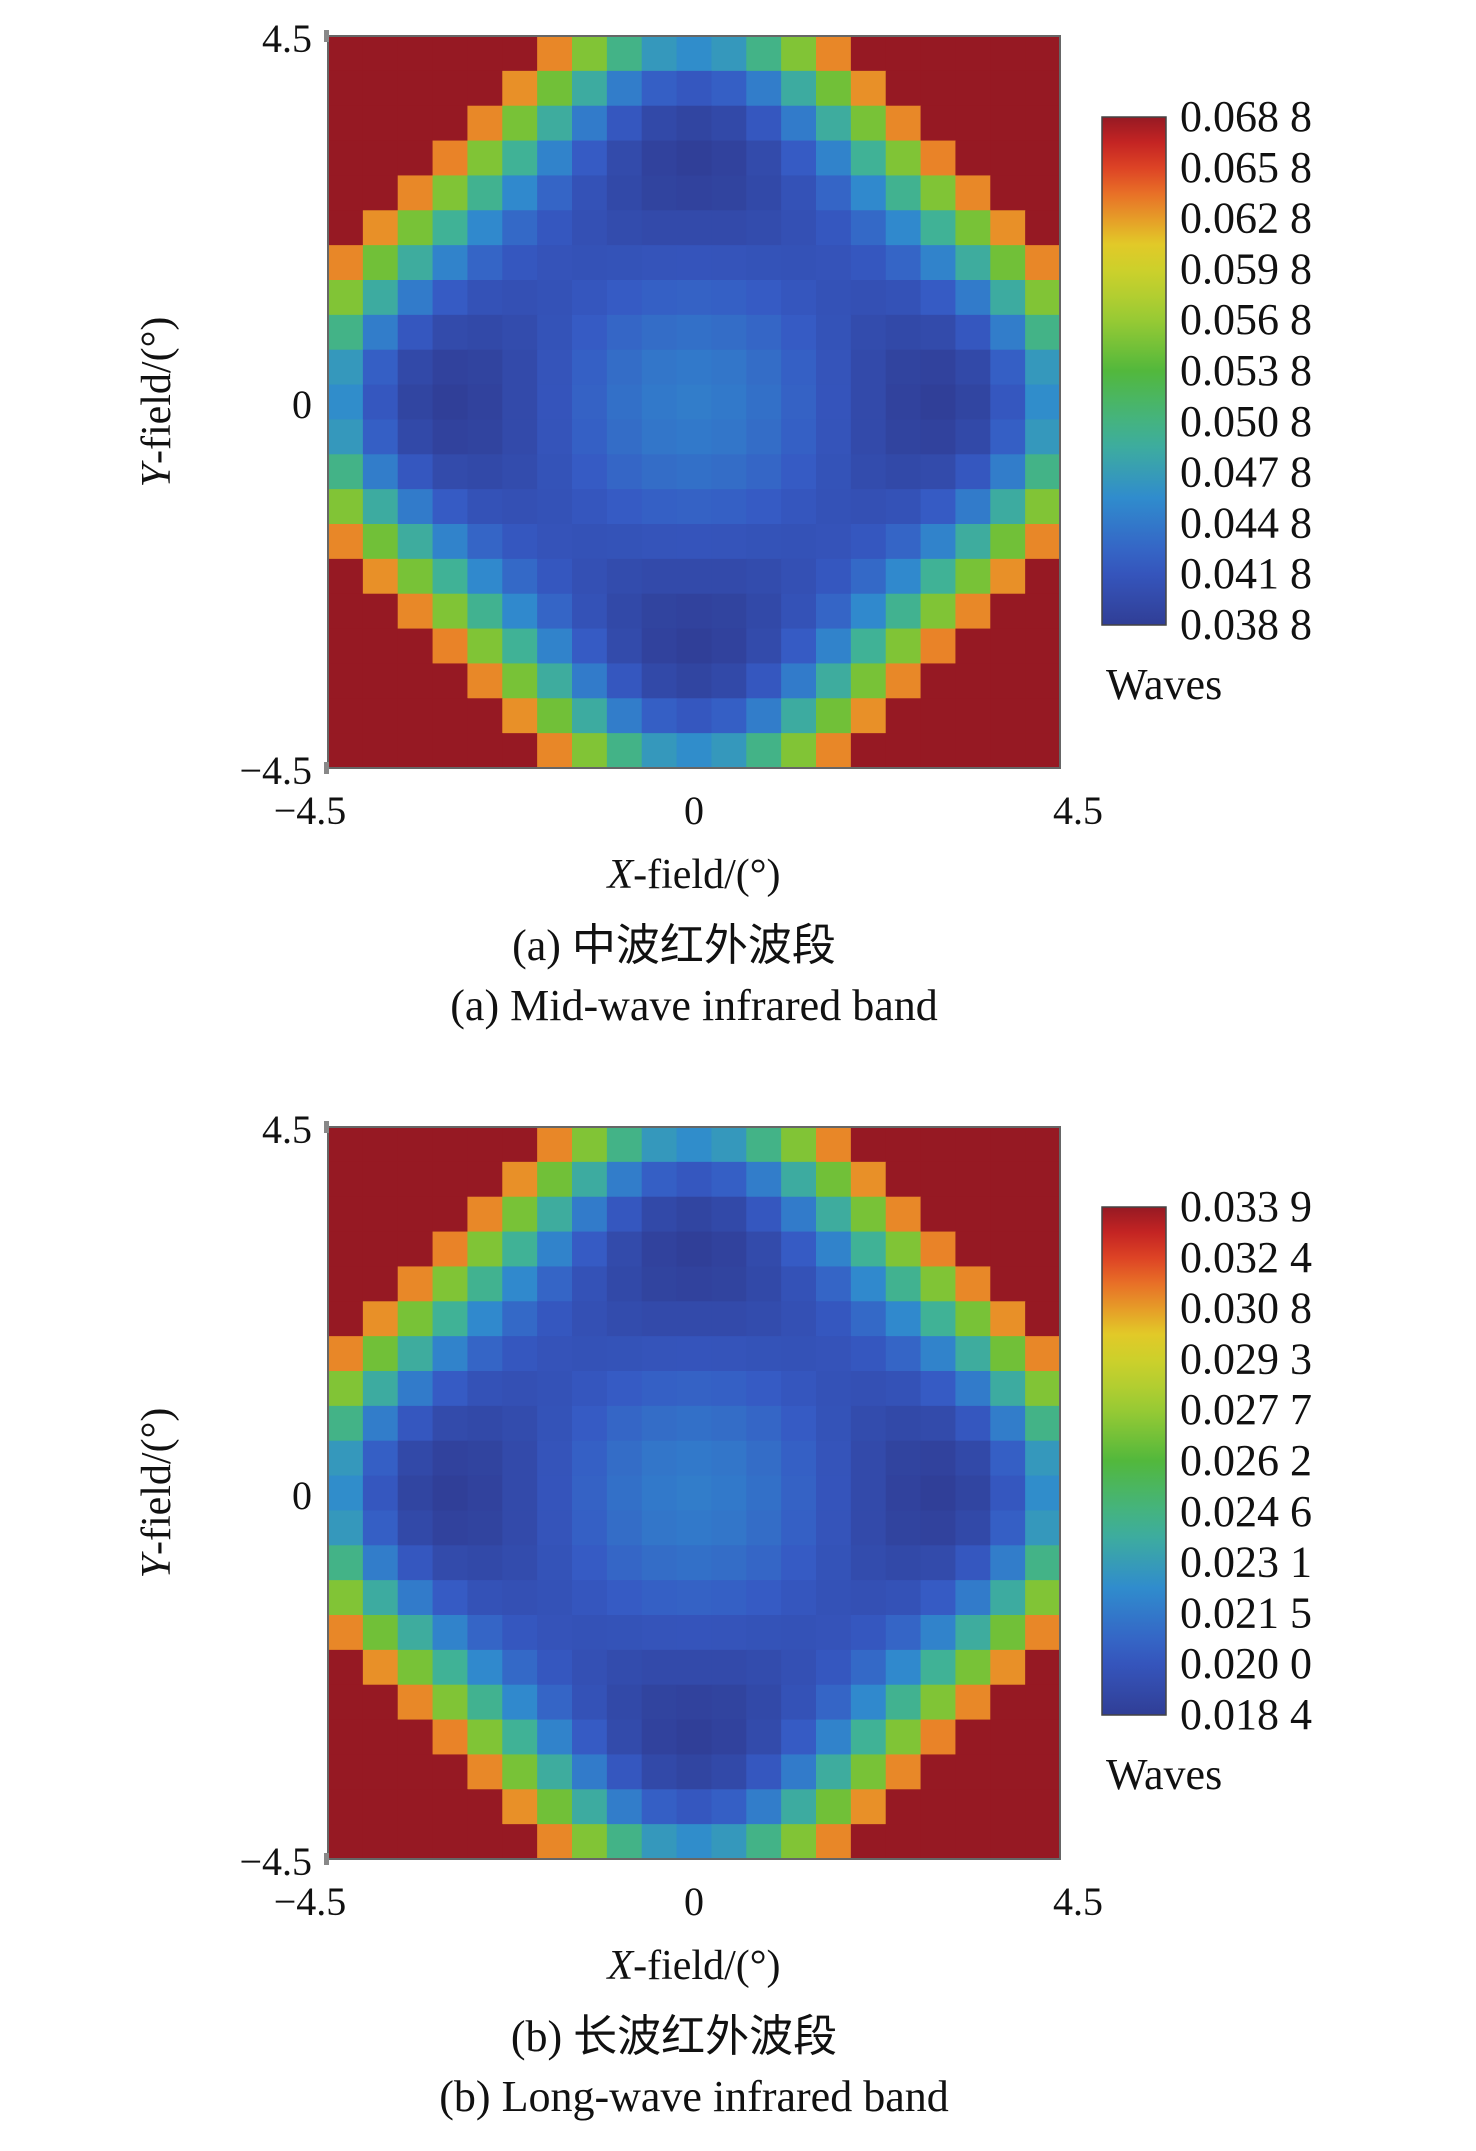 Image resolution: width=1476 pixels, height=2151 pixels. Describe the element at coordinates (157, 1481) in the screenshot. I see `y-axis-label-rest: -field/(°)` at that location.